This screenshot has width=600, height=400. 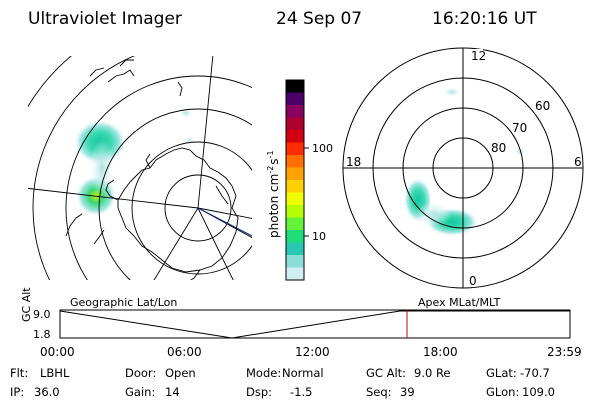 I want to click on glon-value: 109.0, so click(x=538, y=392).